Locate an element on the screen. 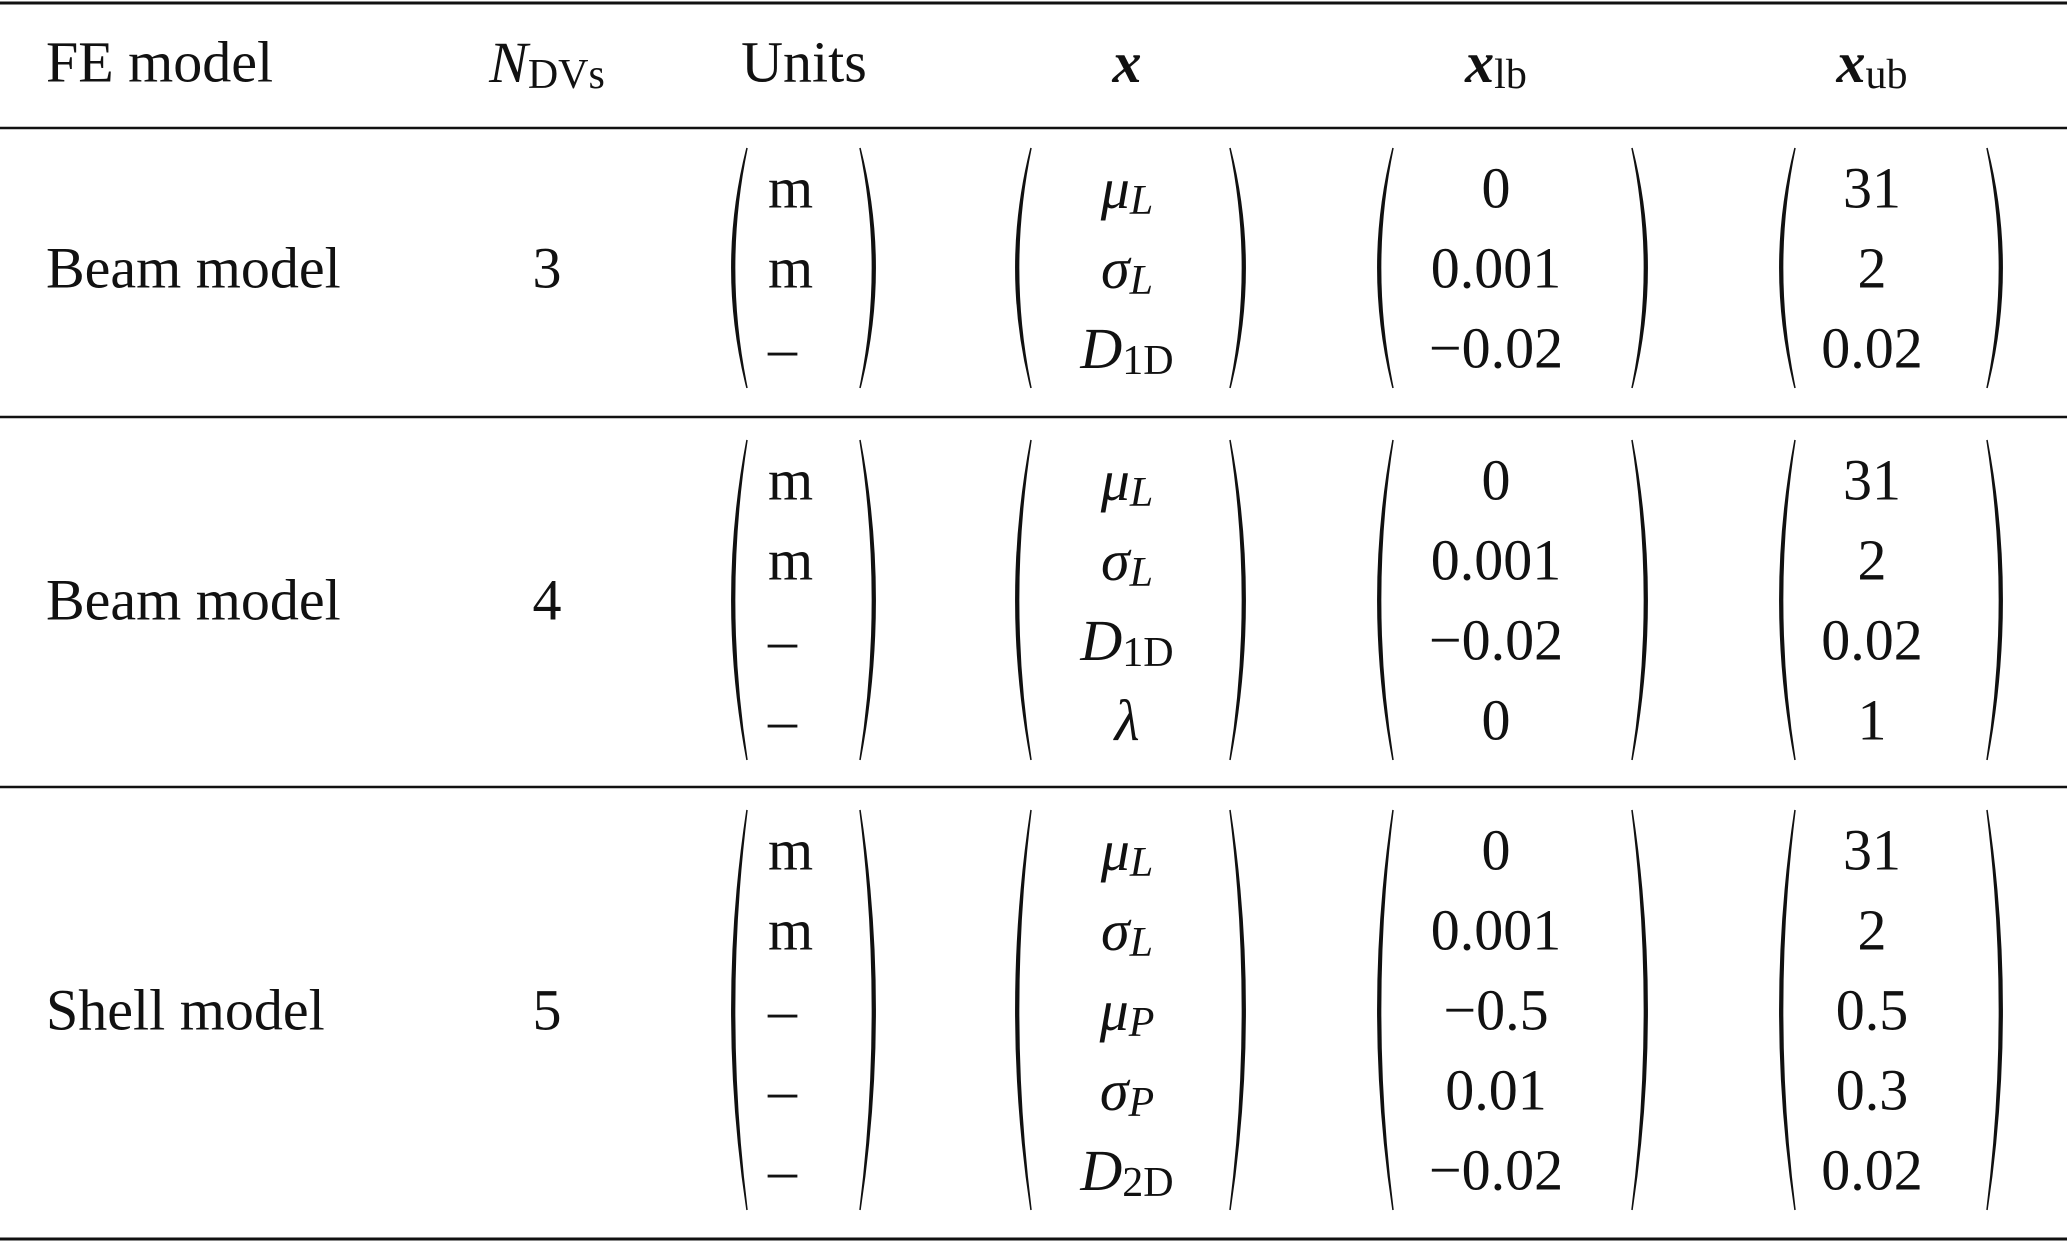  header-cell: FE model is located at coordinates (159, 62).